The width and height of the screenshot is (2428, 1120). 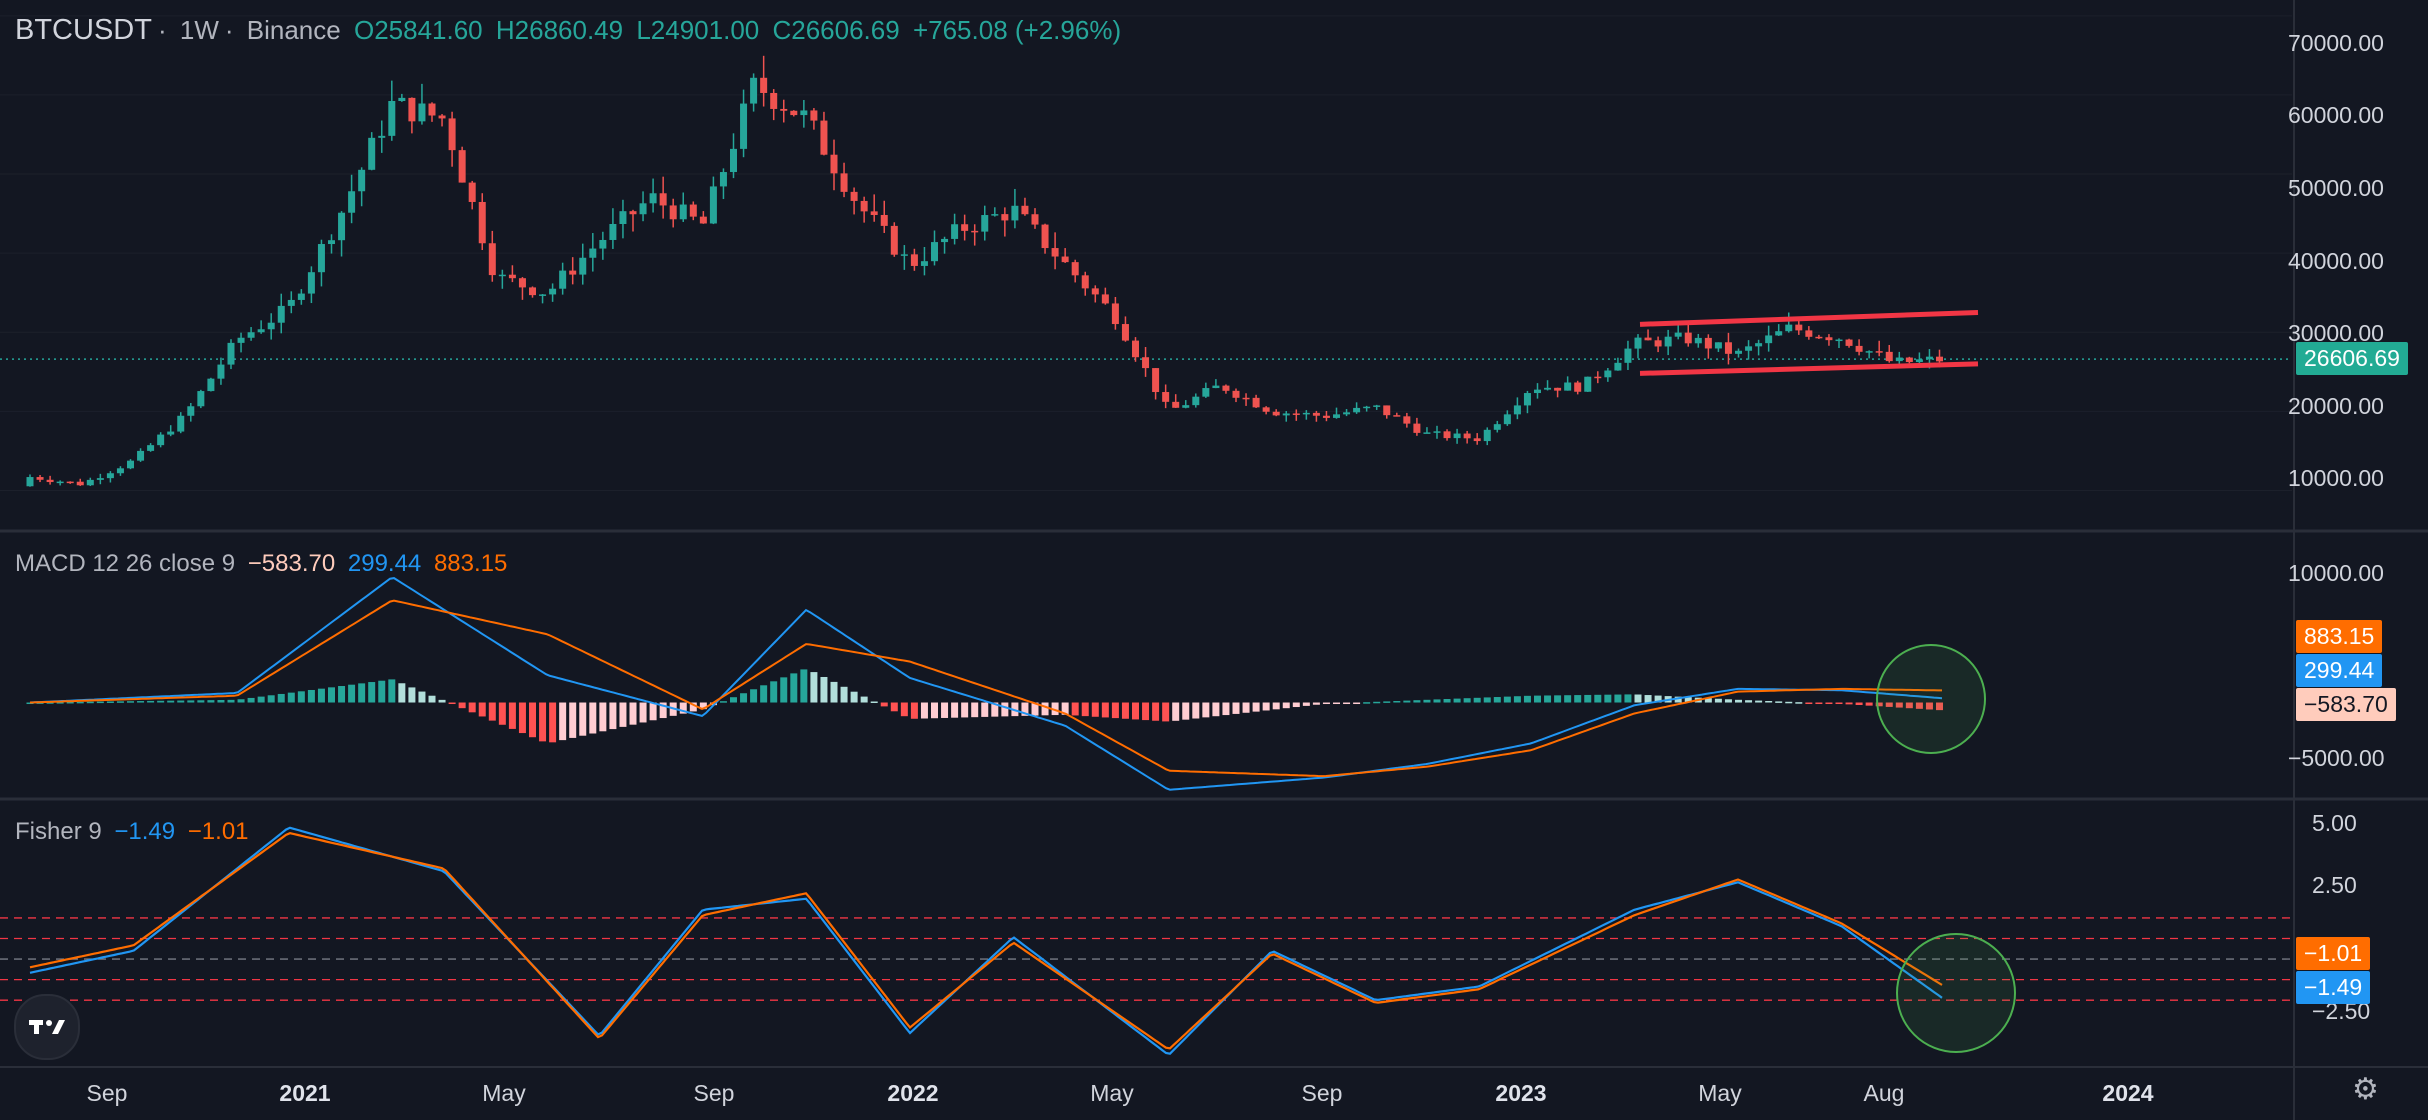 What do you see at coordinates (1956, 993) in the screenshot?
I see `fisher-highlight-circle` at bounding box center [1956, 993].